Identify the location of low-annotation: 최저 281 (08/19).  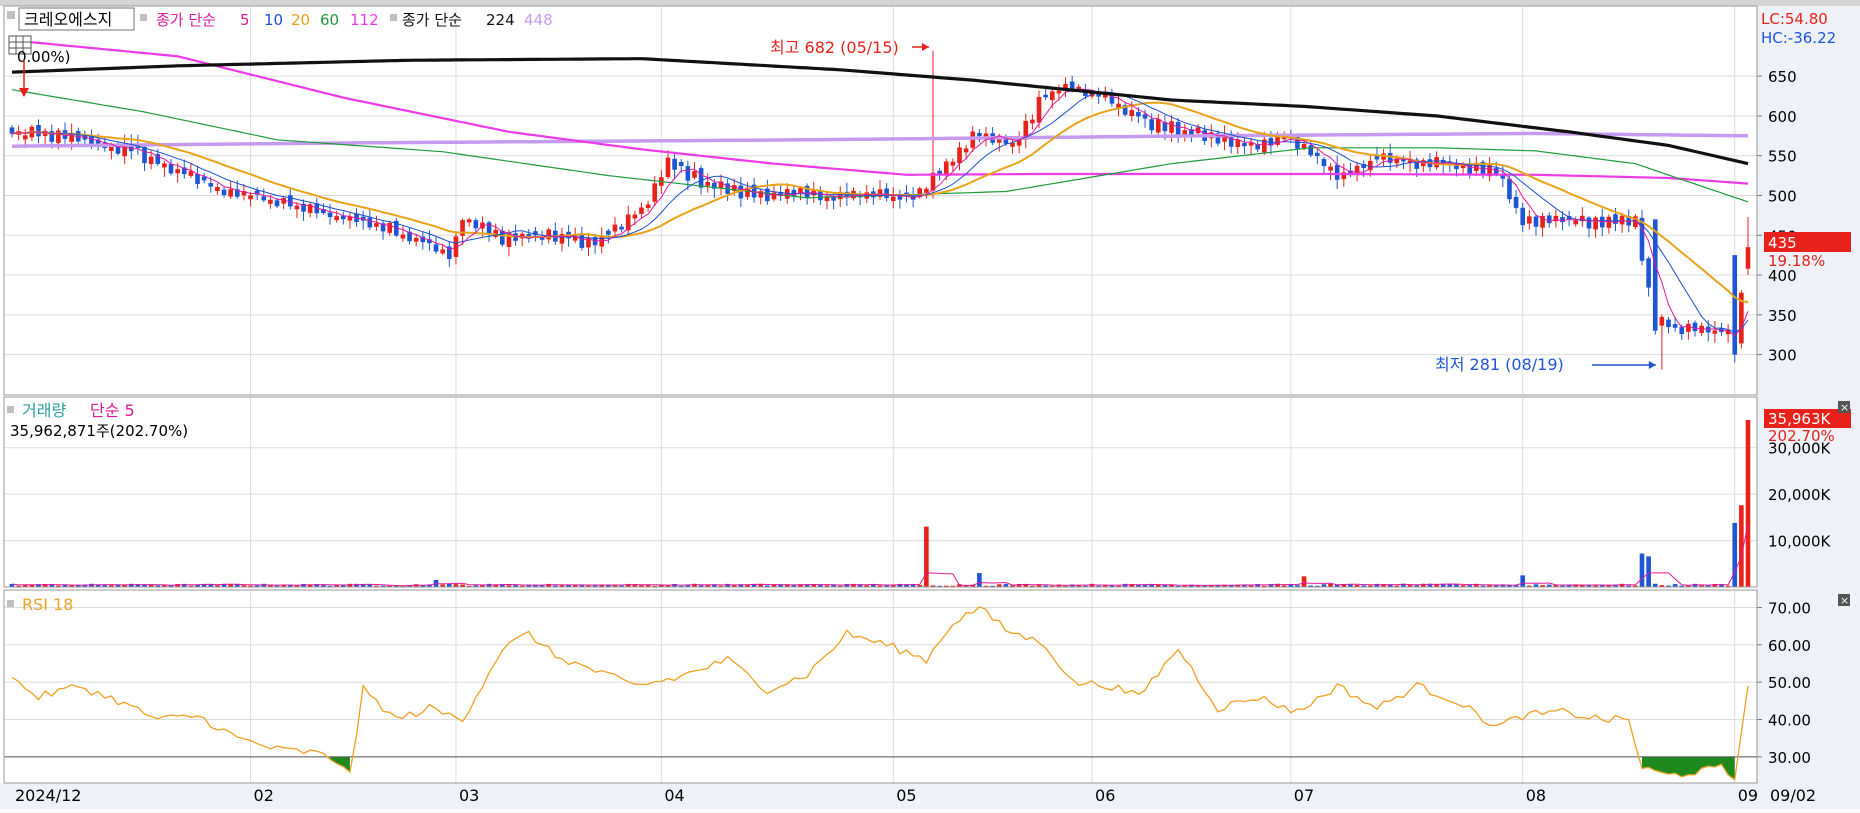
(1499, 364).